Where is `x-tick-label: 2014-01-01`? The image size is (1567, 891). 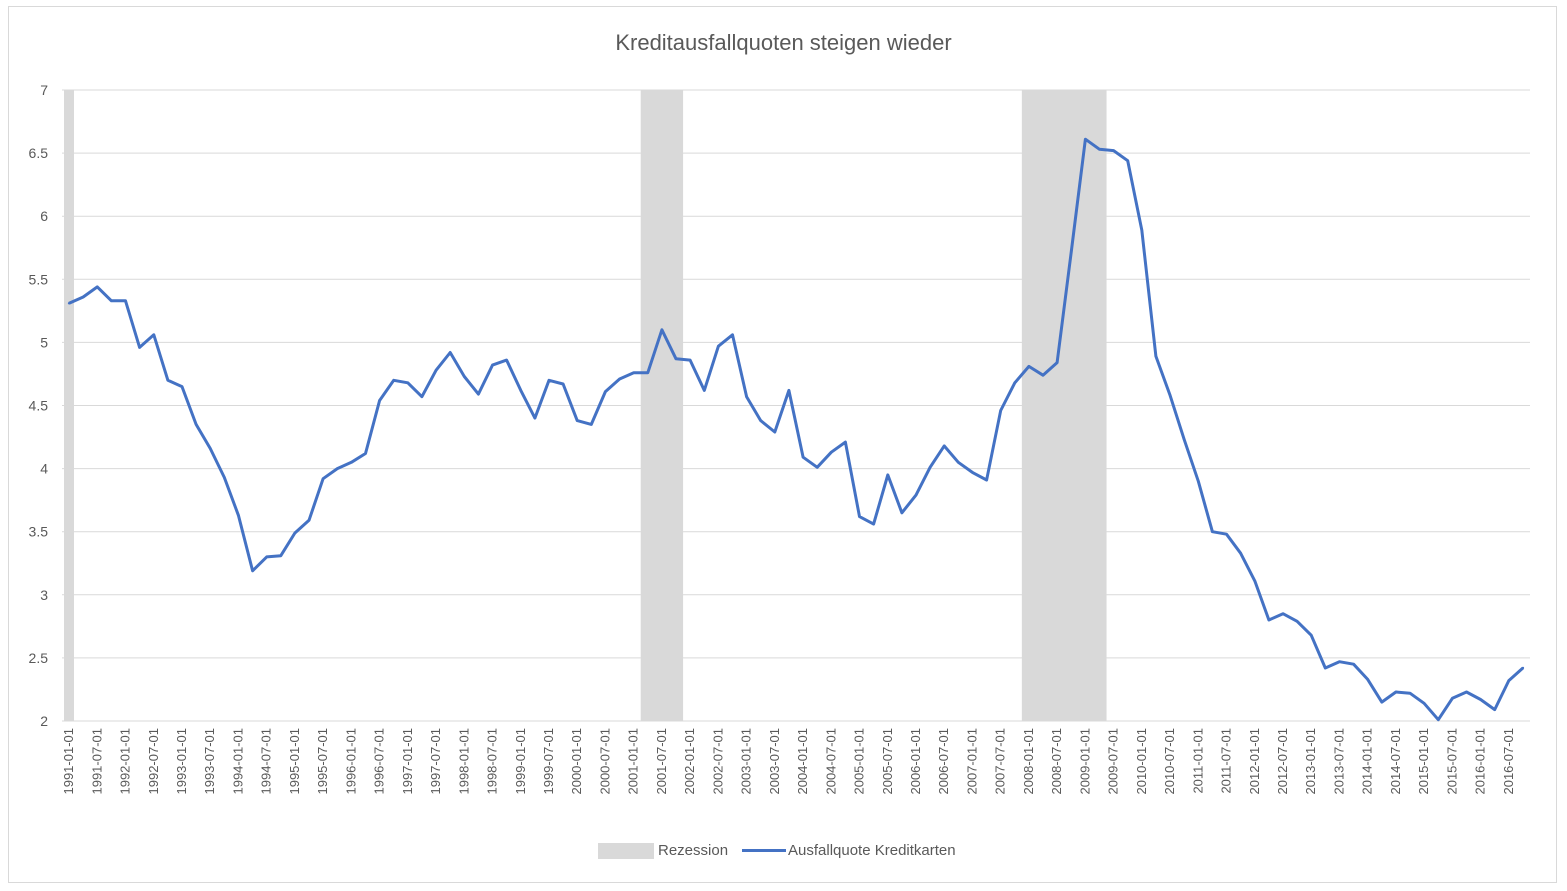 x-tick-label: 2014-01-01 is located at coordinates (1367, 761).